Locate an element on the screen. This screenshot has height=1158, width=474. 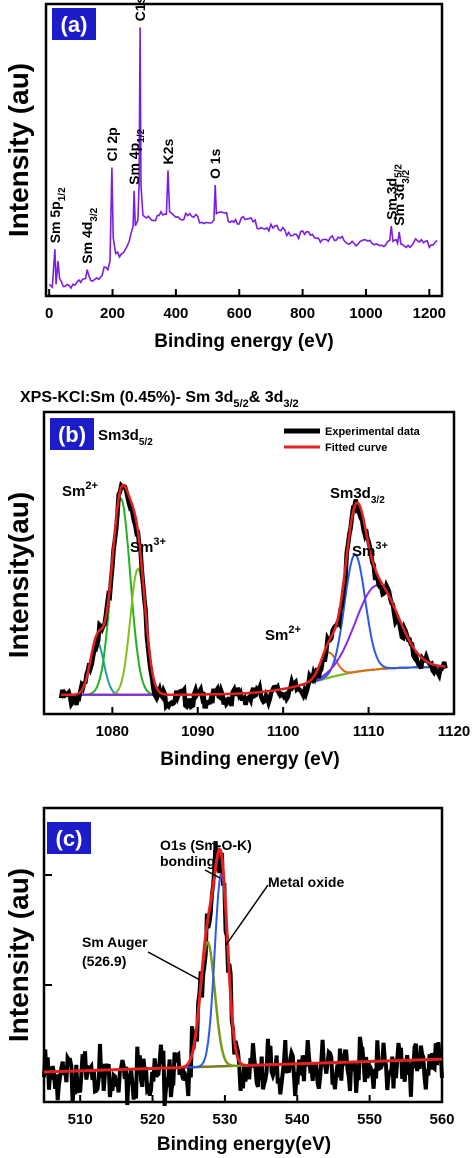
x-tick-label: 1080 is located at coordinates (112, 731).